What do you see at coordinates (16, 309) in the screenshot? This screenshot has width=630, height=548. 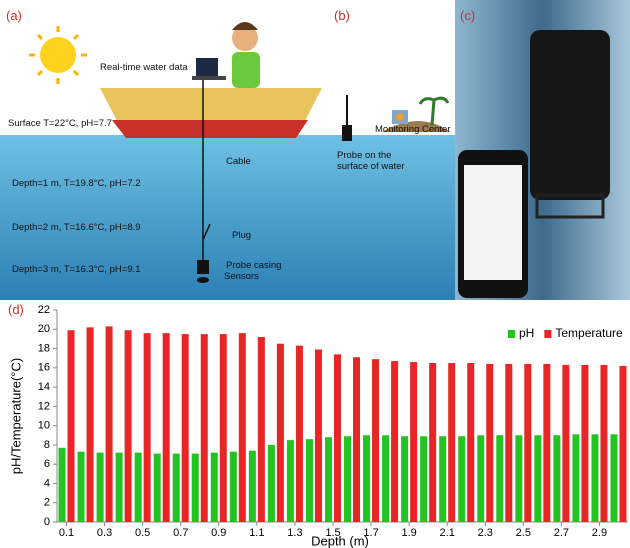 I see `panel-label: (d)` at bounding box center [16, 309].